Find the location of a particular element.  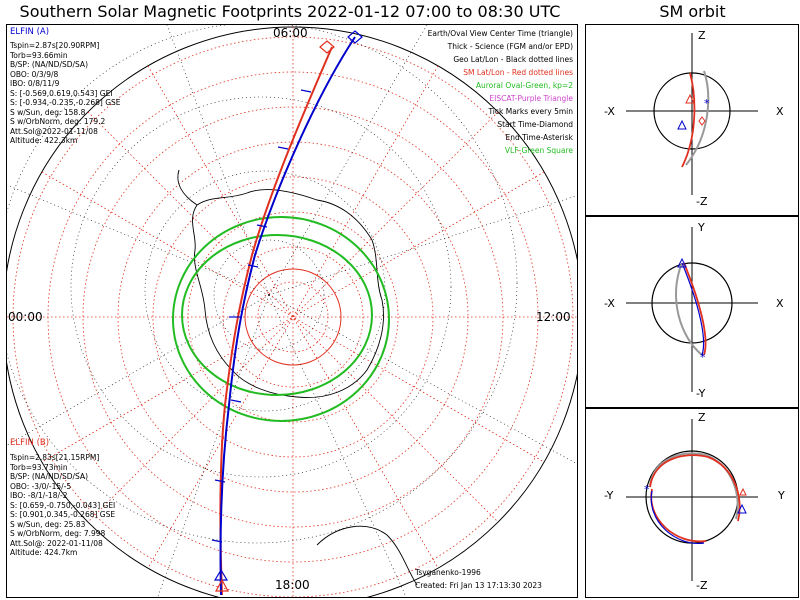

legend-item: Start Time-Diamond is located at coordinates (535, 124).